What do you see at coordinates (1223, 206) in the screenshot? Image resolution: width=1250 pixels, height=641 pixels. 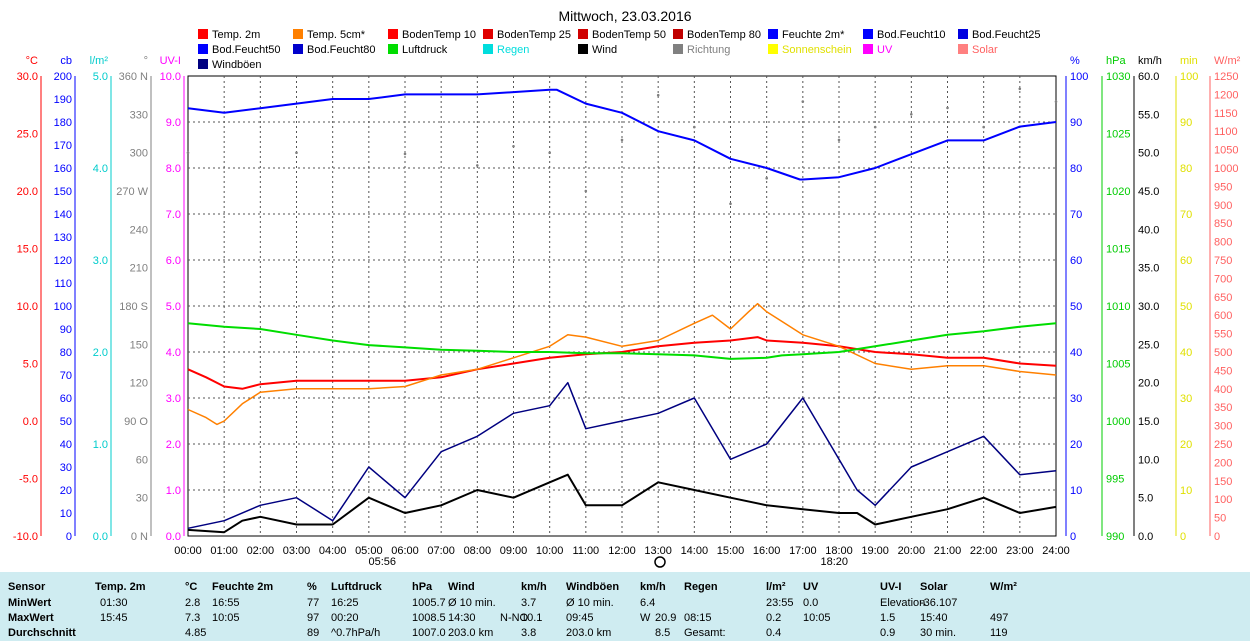 I see `right-axis-tick: 900` at bounding box center [1223, 206].